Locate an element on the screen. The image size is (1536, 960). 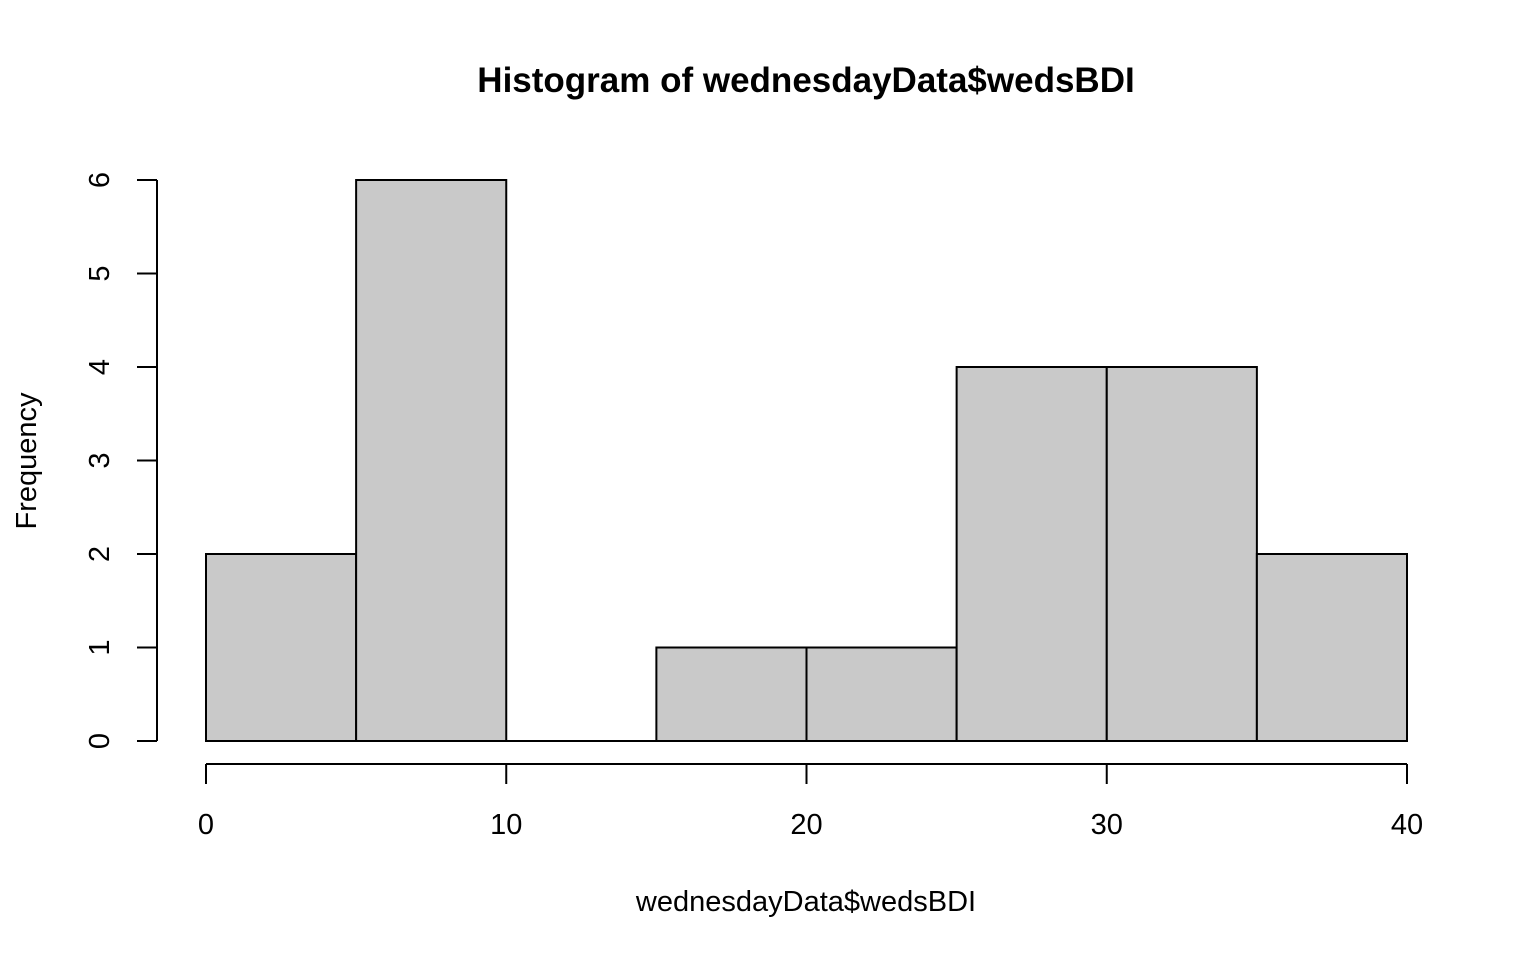
y-tick-label-3: 3 is located at coordinates (100, 460).